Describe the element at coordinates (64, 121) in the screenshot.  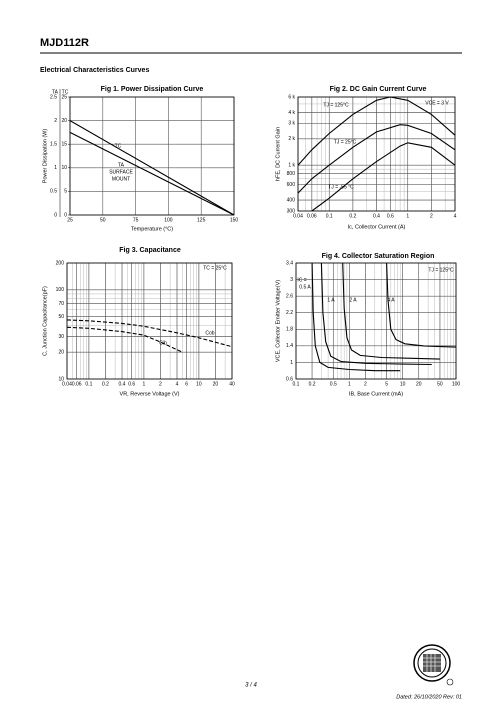
I see `y2-tick-label: 20` at that location.